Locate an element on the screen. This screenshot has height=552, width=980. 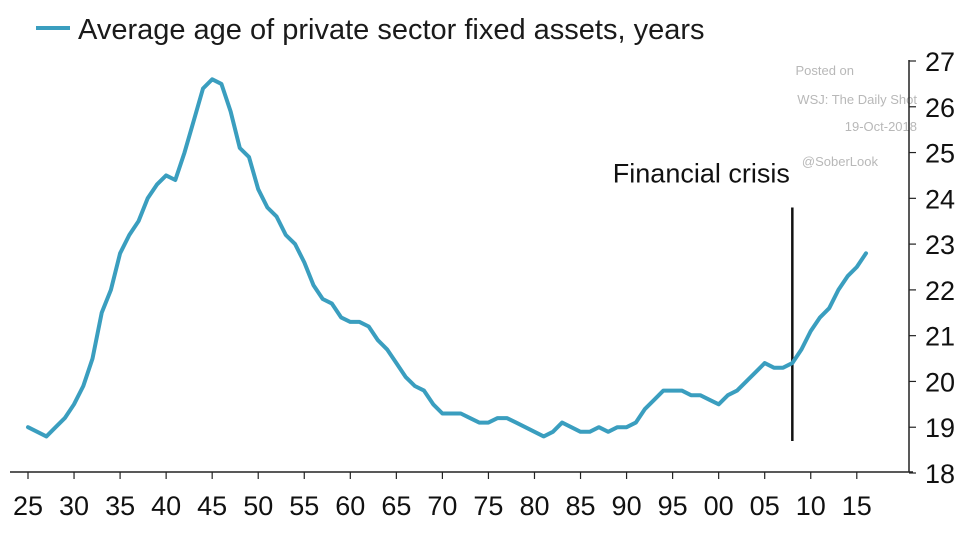
x-tick-label: 40 is located at coordinates (166, 506).